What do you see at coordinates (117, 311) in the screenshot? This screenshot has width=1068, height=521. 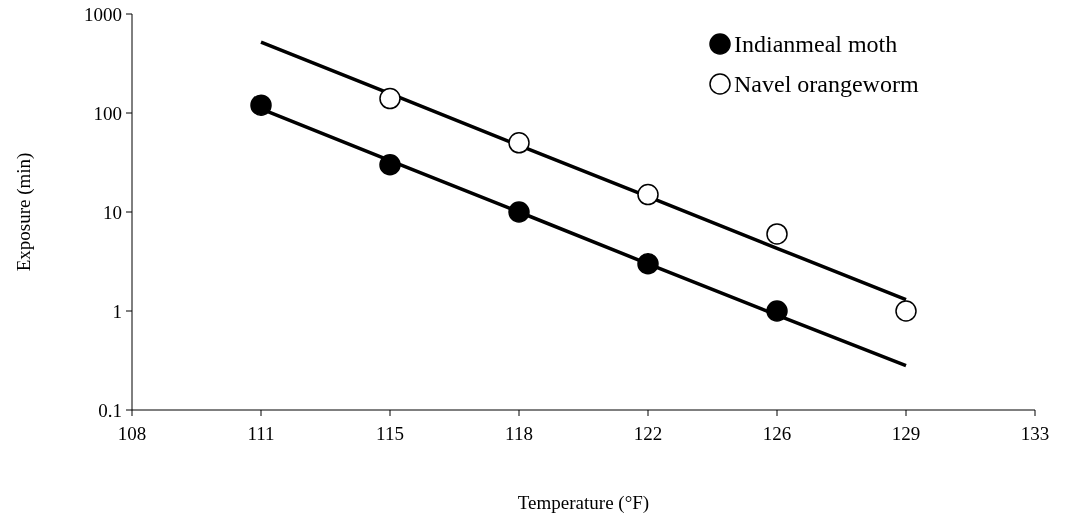 I see `y-tick-label: 1` at bounding box center [117, 311].